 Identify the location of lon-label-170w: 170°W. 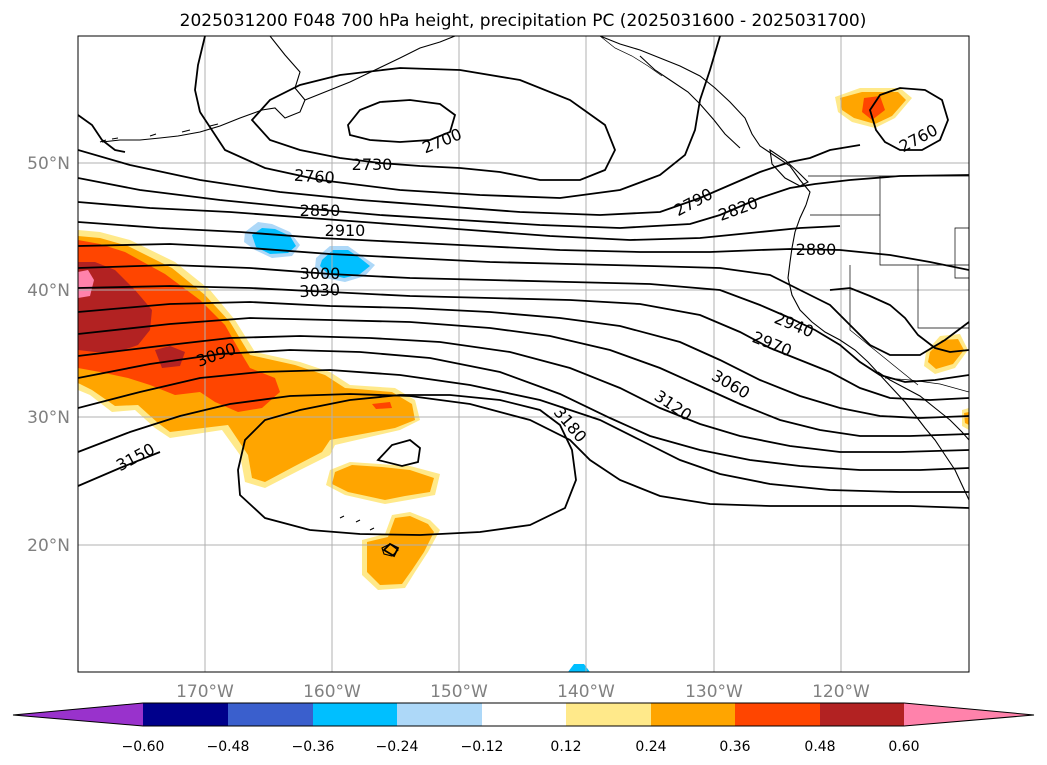
(205, 692).